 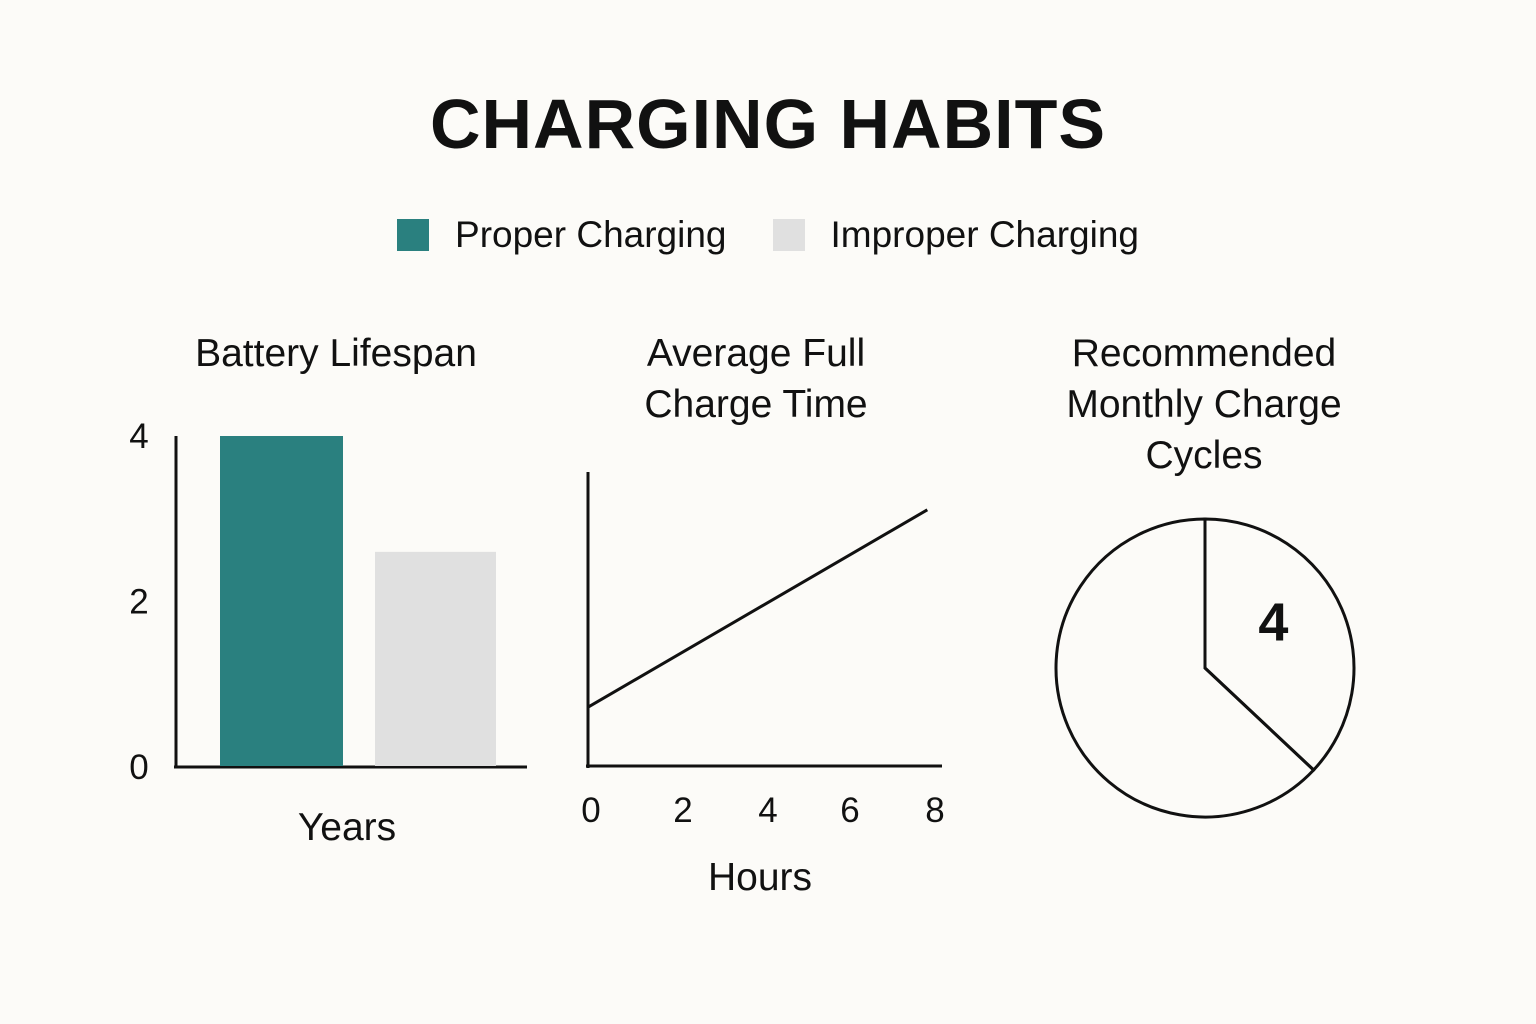 I want to click on pie-chart-title-line-1: Recommended, so click(x=1204, y=353).